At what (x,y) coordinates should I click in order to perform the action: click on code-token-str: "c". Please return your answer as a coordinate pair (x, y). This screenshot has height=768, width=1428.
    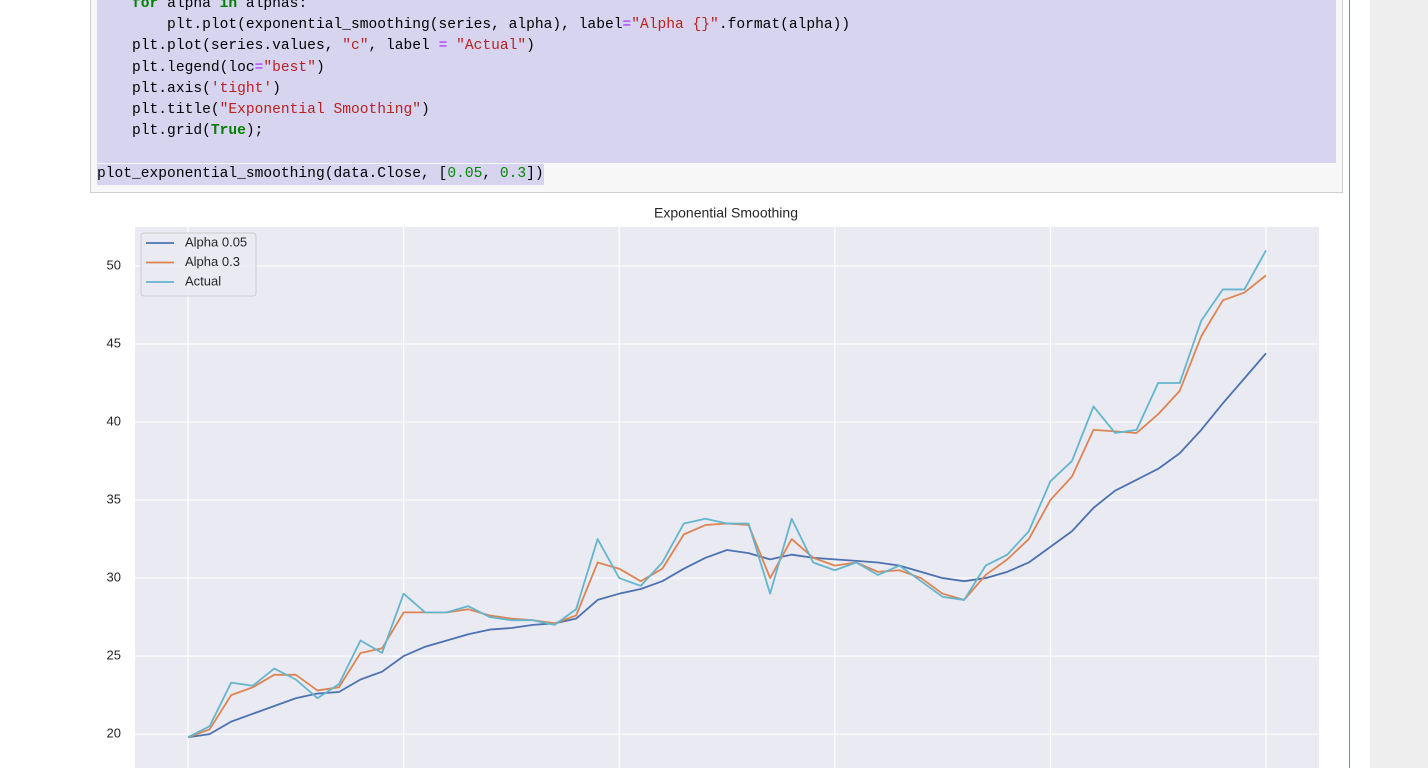
    Looking at the image, I should click on (355, 46).